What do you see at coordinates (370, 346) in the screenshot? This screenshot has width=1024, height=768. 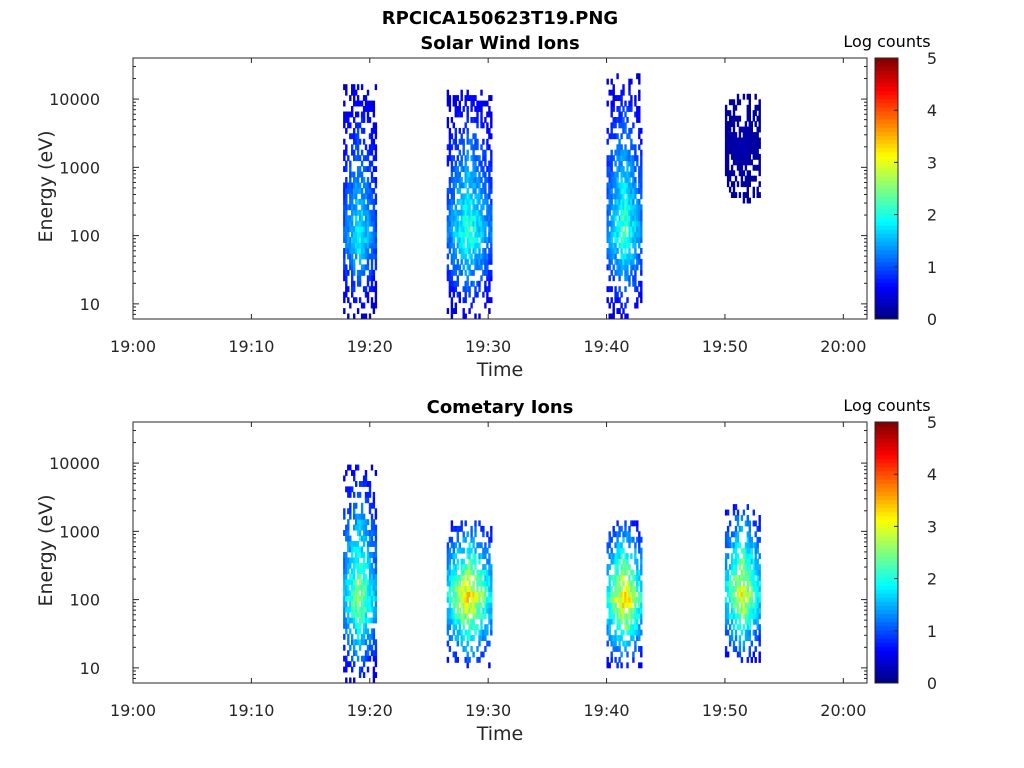 I see `x-tick-label: 19:20` at bounding box center [370, 346].